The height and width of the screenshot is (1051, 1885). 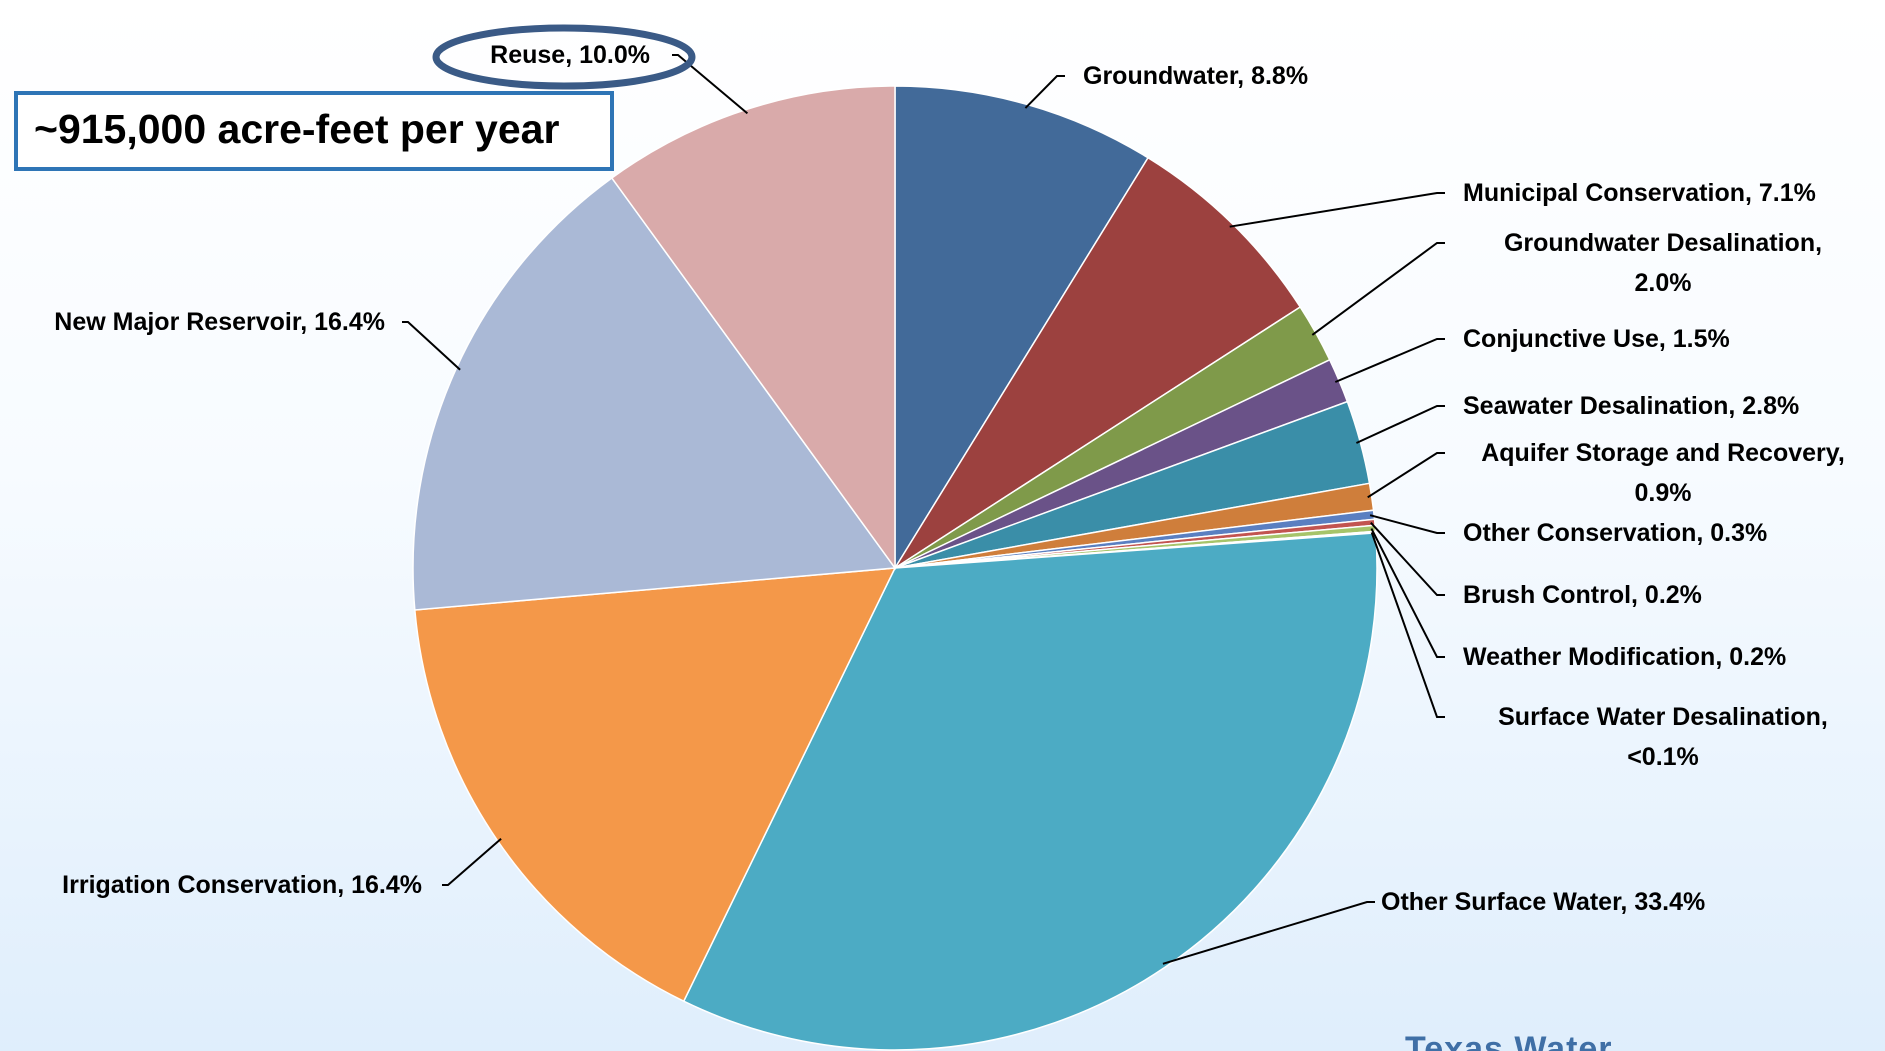 I want to click on slice-label-8: Brush Control, 0.2%, so click(x=1582, y=595).